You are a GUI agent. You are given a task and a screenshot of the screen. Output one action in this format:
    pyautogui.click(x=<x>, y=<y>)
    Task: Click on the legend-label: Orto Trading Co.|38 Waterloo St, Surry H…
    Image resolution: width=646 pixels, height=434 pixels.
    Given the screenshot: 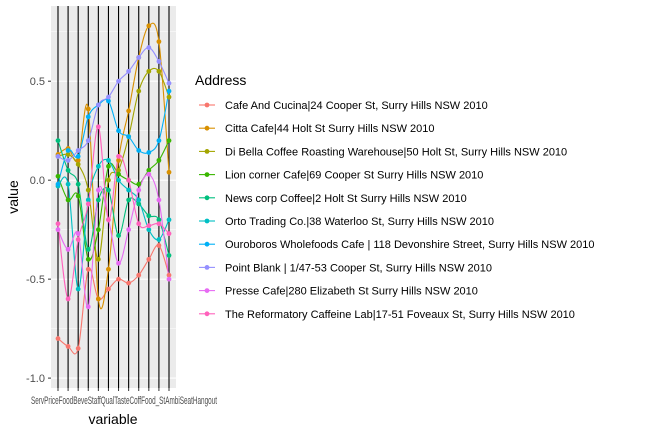 What is the action you would take?
    pyautogui.click(x=359, y=222)
    